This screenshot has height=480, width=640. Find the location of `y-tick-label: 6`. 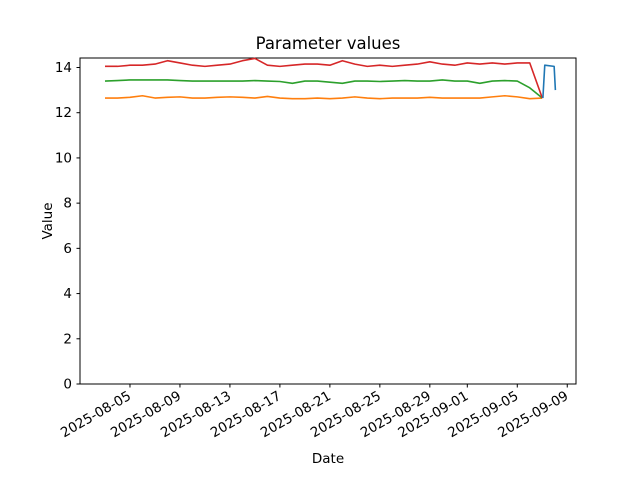

y-tick-label: 6 is located at coordinates (67, 249).